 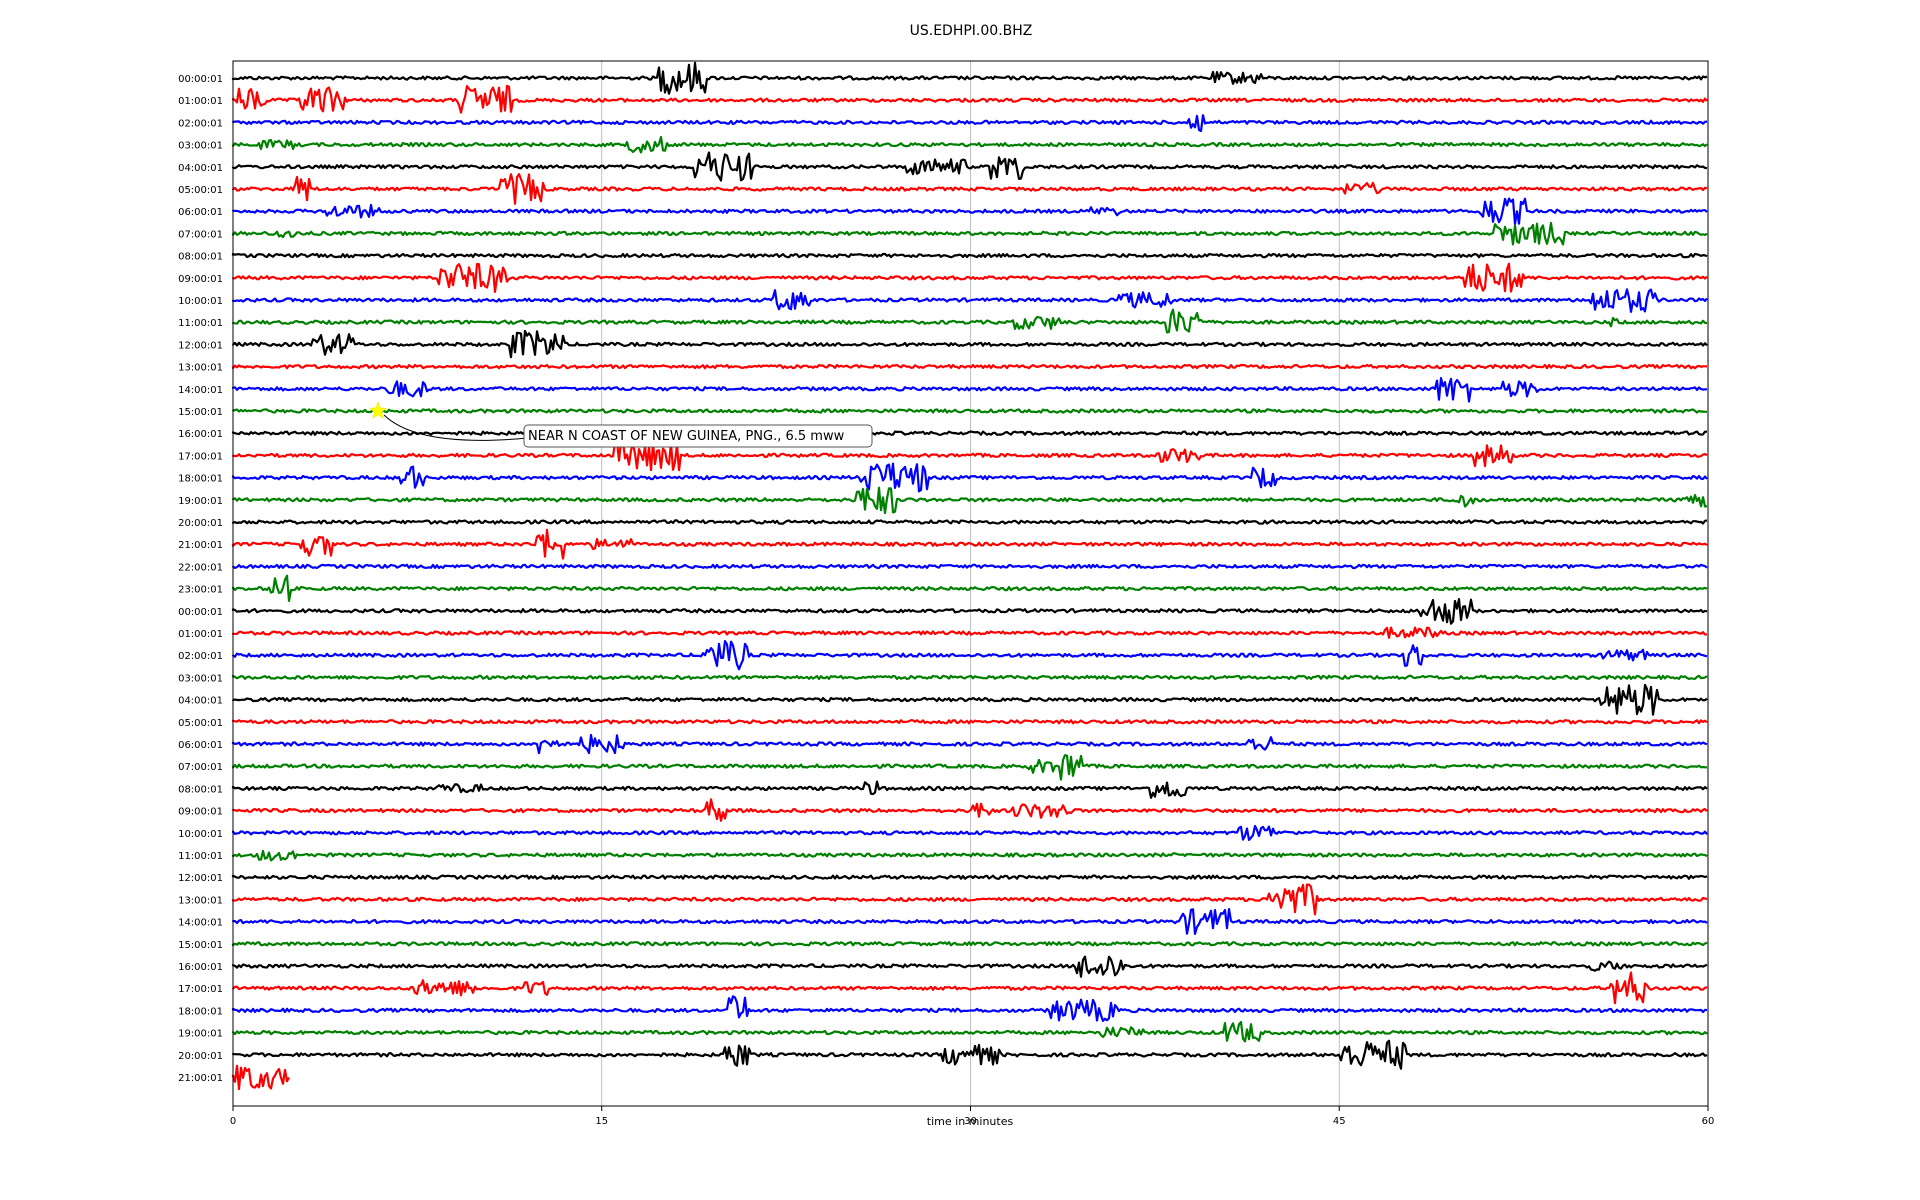 What do you see at coordinates (378, 410) in the screenshot?
I see `event-star-icon` at bounding box center [378, 410].